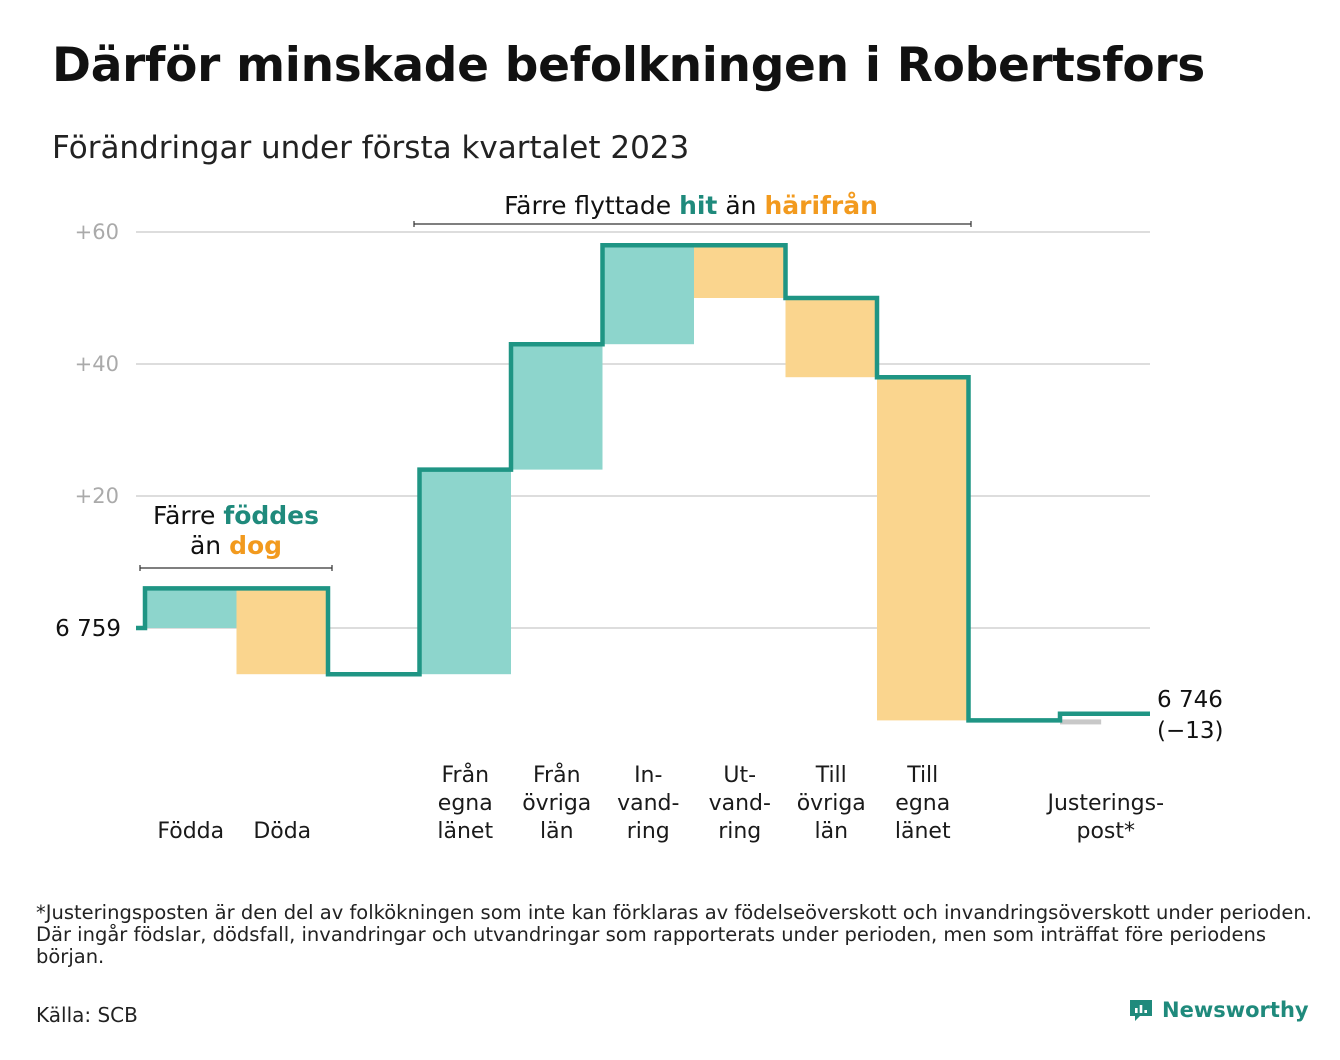 The image size is (1340, 1060). I want to click on births-annotation-line1: Färre föddes, so click(236, 515).